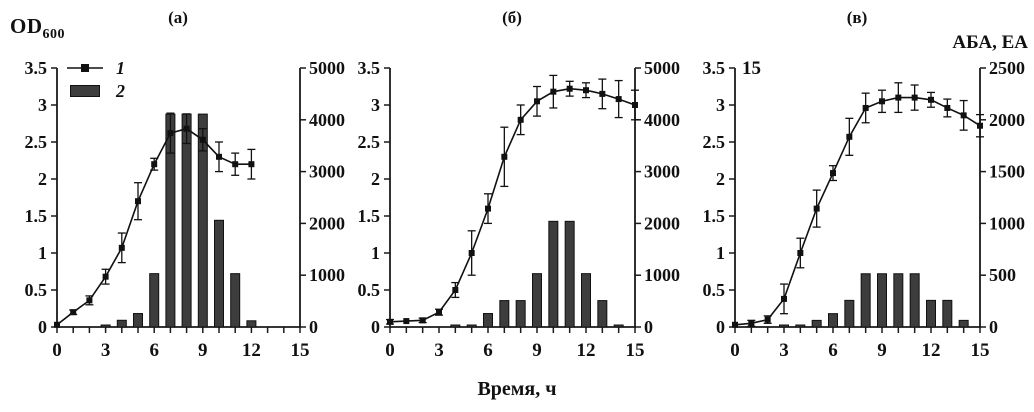 The height and width of the screenshot is (412, 1034). What do you see at coordinates (387, 197) in the screenshot?
I see `y-left-ticks` at bounding box center [387, 197].